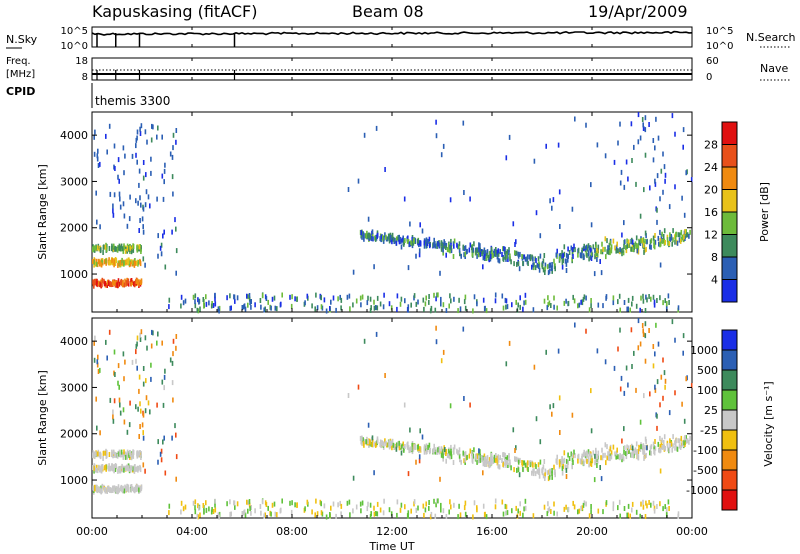 The image size is (800, 554). Describe the element at coordinates (711, 145) in the screenshot. I see `power-colorbar-tick-label: 28` at that location.